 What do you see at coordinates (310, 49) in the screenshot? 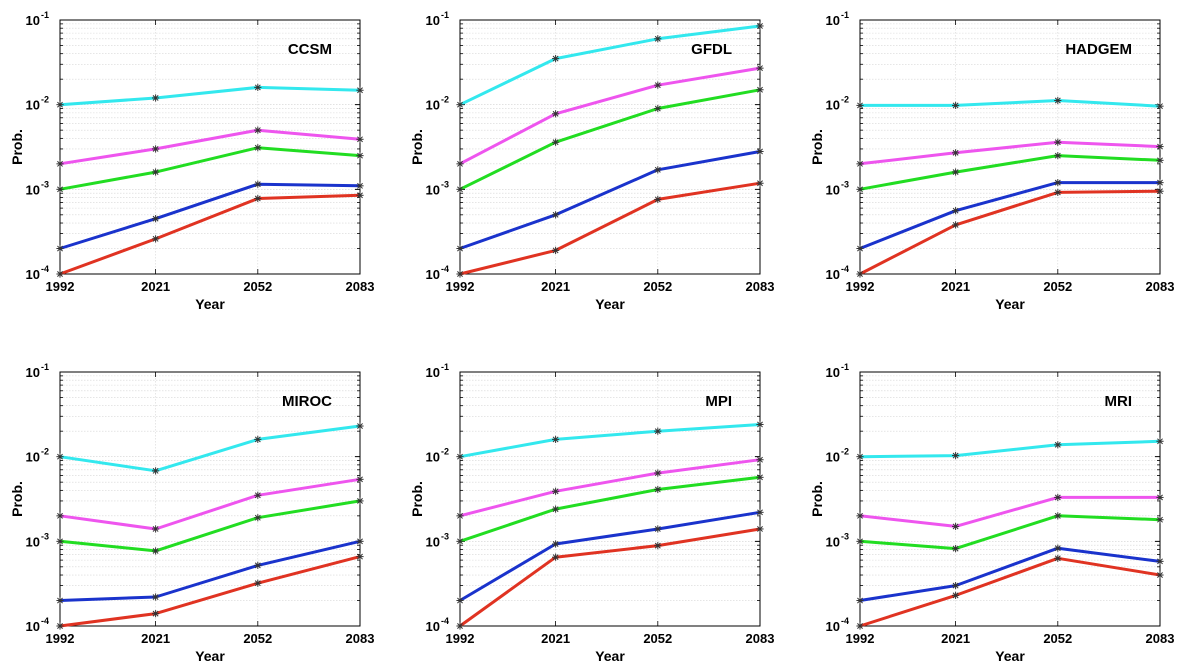
I see `chart-title: CCSM` at bounding box center [310, 49].